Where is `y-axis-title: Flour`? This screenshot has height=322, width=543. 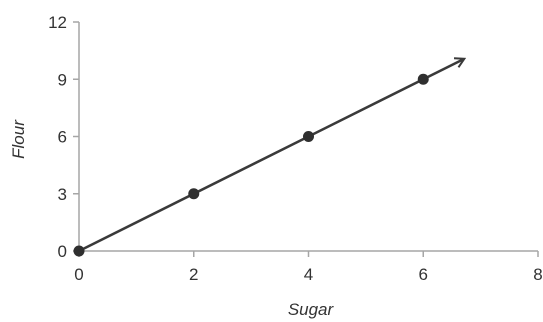
y-axis-title: Flour is located at coordinates (18, 139).